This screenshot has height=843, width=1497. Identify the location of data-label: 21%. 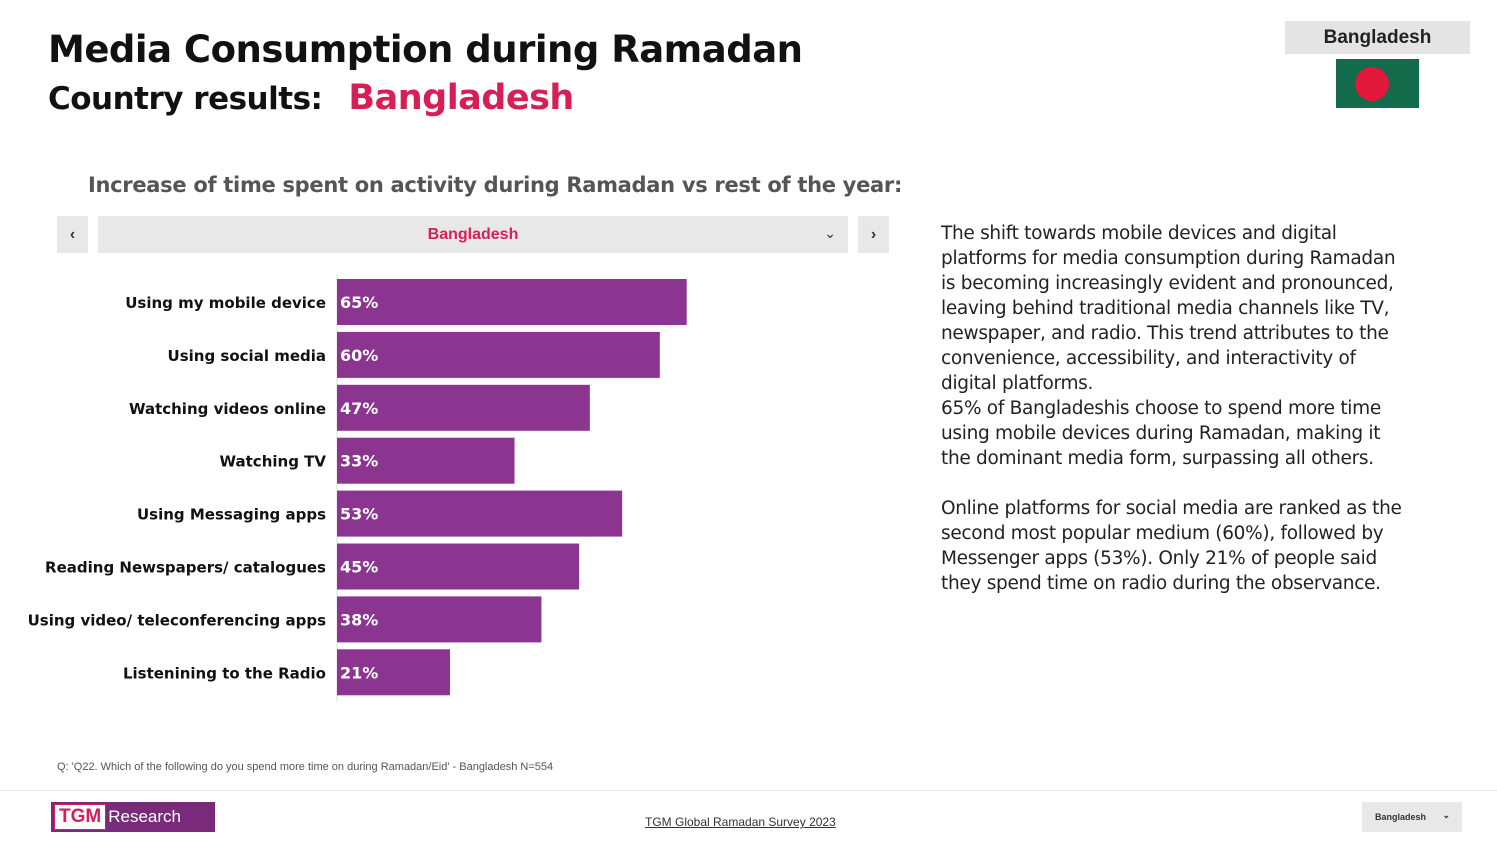
(359, 672).